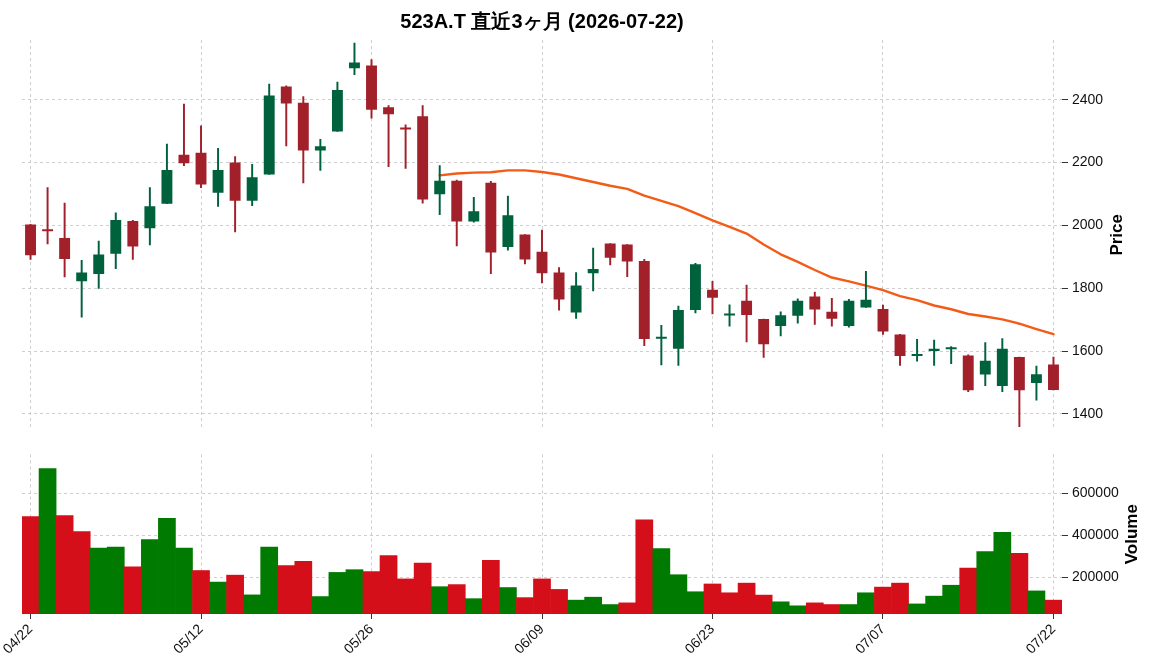 Image resolution: width=1152 pixels, height=670 pixels. What do you see at coordinates (1088, 224) in the screenshot?
I see `y-tick-label: 2000` at bounding box center [1088, 224].